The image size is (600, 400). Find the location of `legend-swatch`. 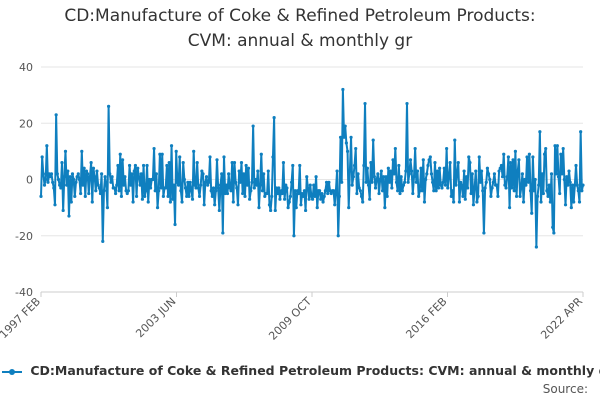

legend-swatch is located at coordinates (12, 372).